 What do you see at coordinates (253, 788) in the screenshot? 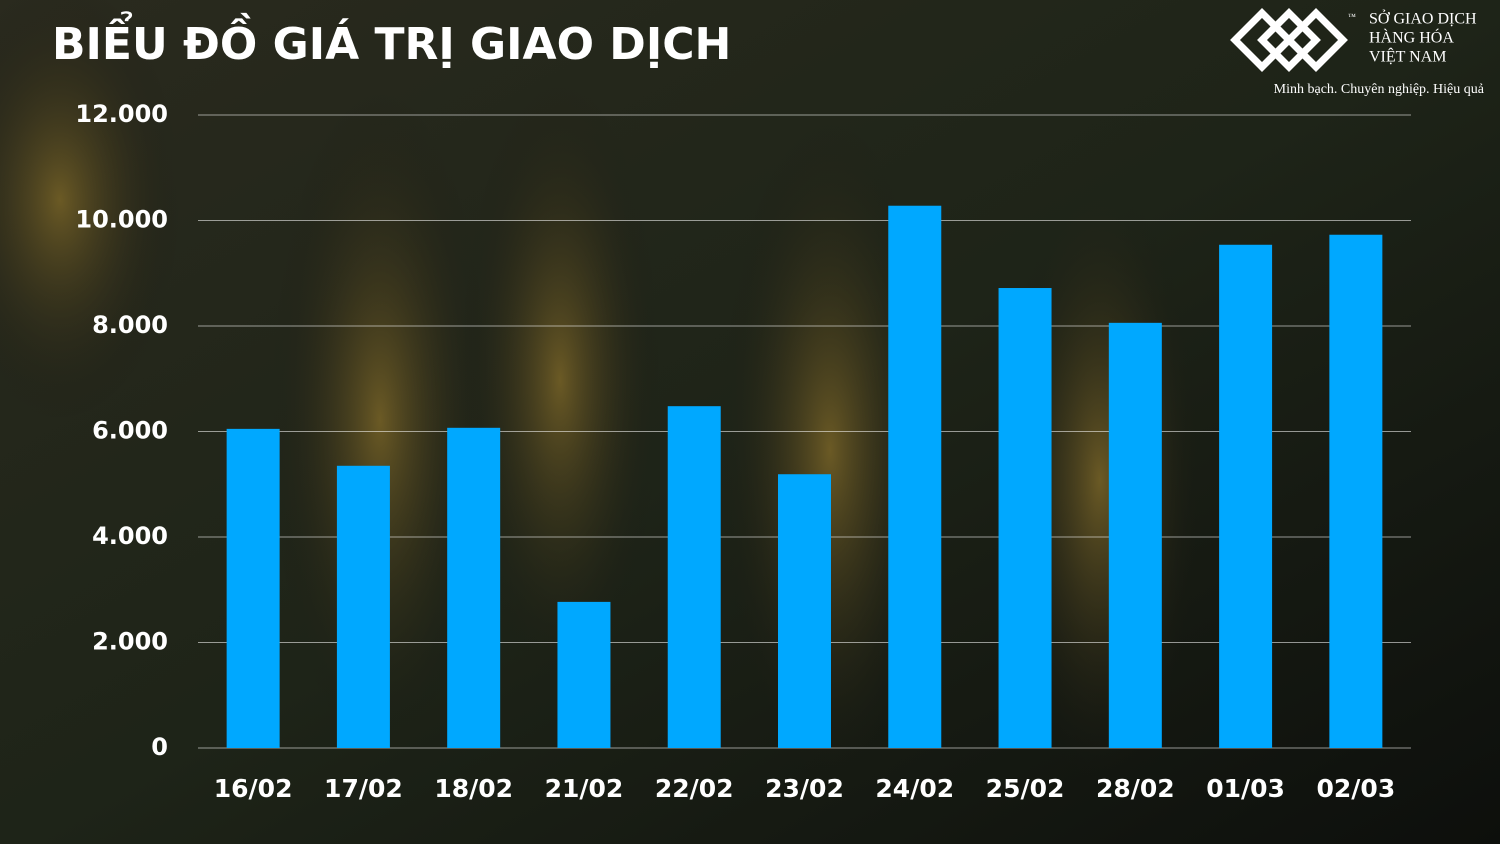
I see `x-tick-label: 16/02` at bounding box center [253, 788].